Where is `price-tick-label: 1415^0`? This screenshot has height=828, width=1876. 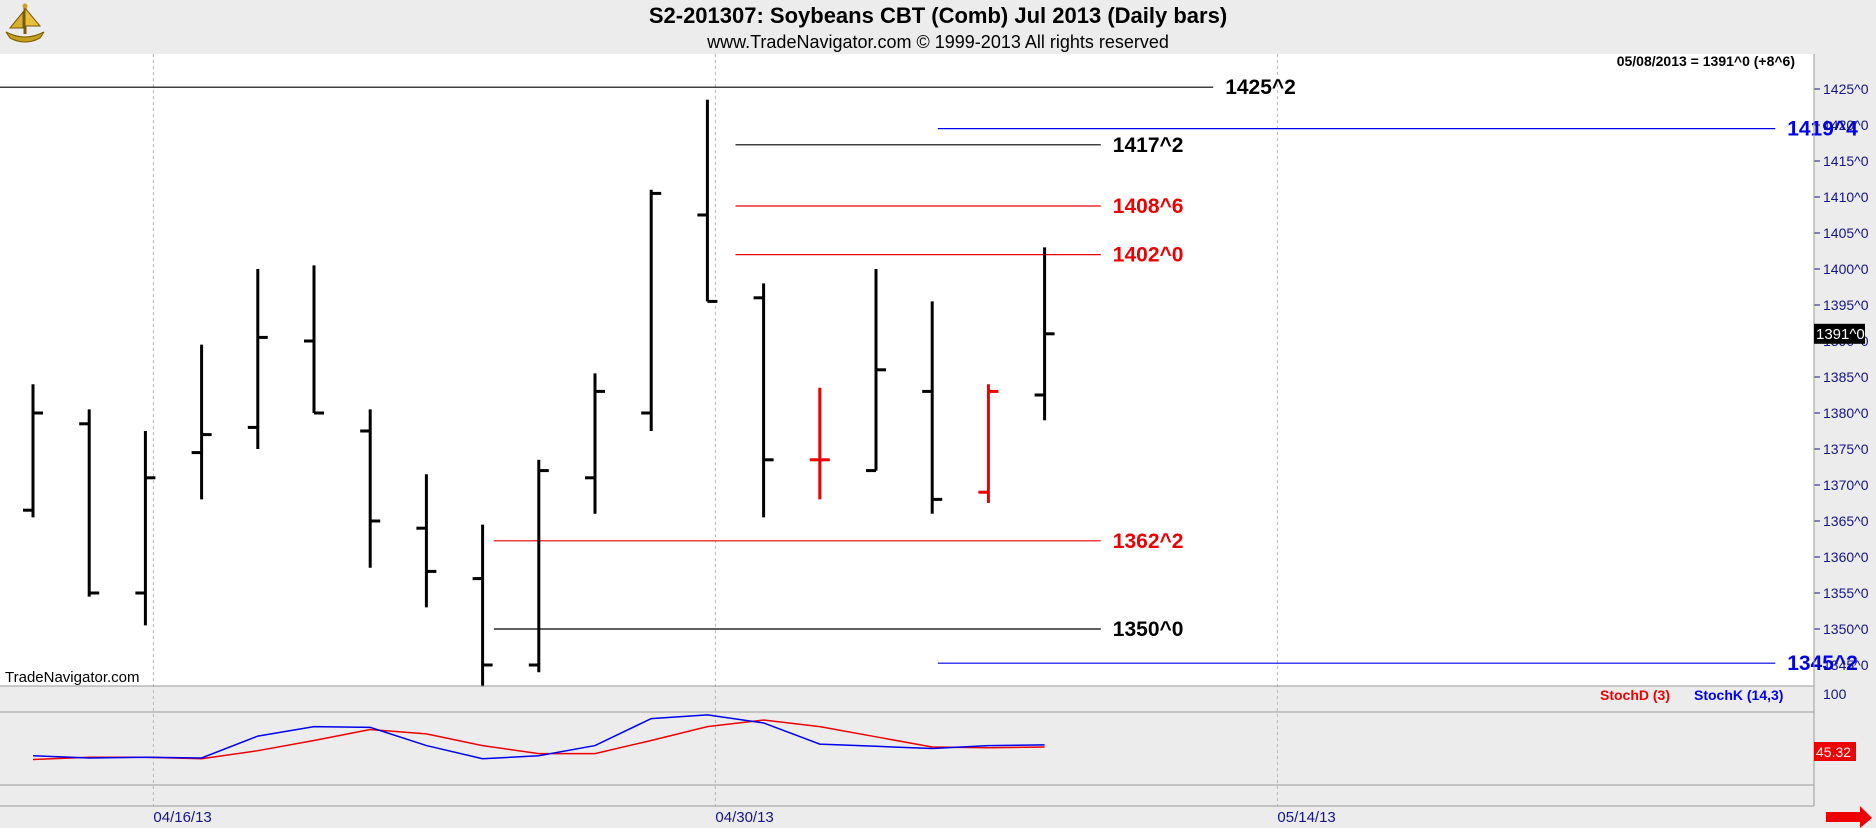
price-tick-label: 1415^0 is located at coordinates (1846, 161).